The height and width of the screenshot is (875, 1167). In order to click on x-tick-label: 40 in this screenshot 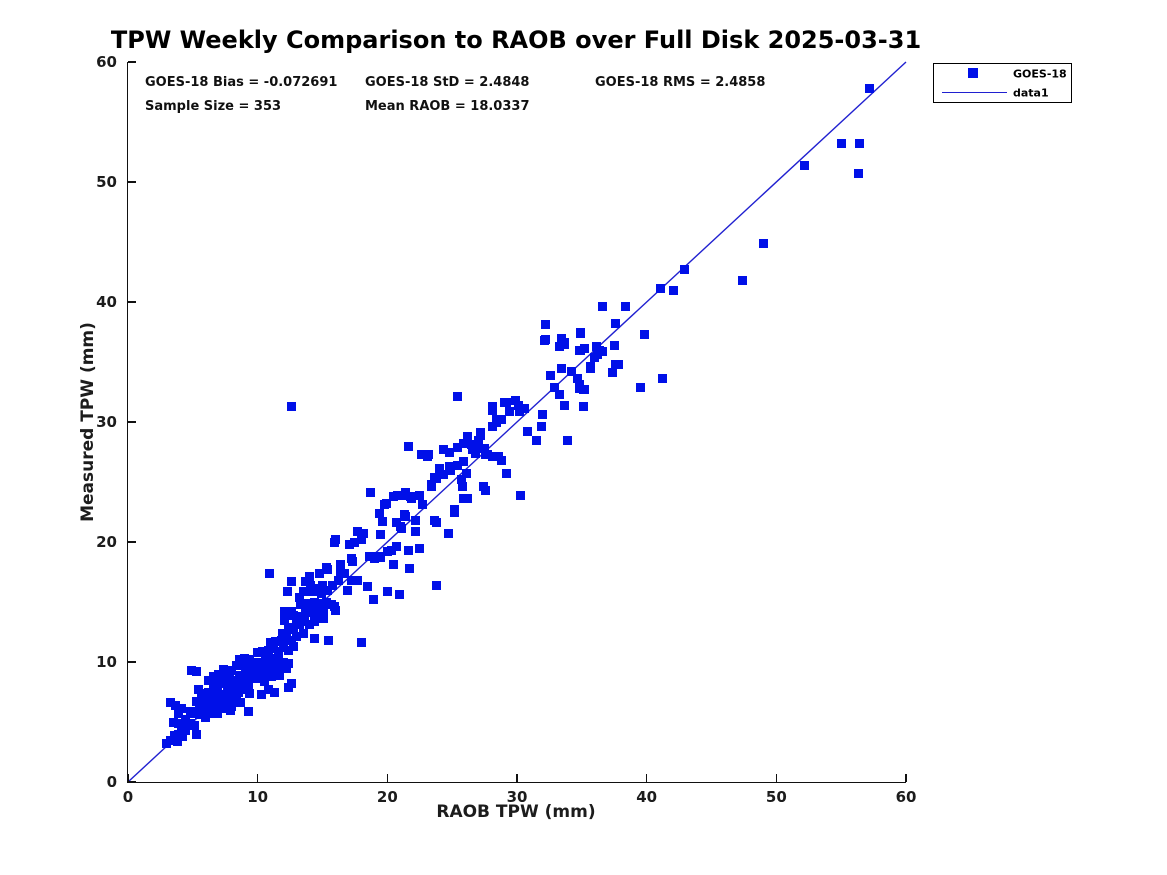, I will do `click(647, 797)`.